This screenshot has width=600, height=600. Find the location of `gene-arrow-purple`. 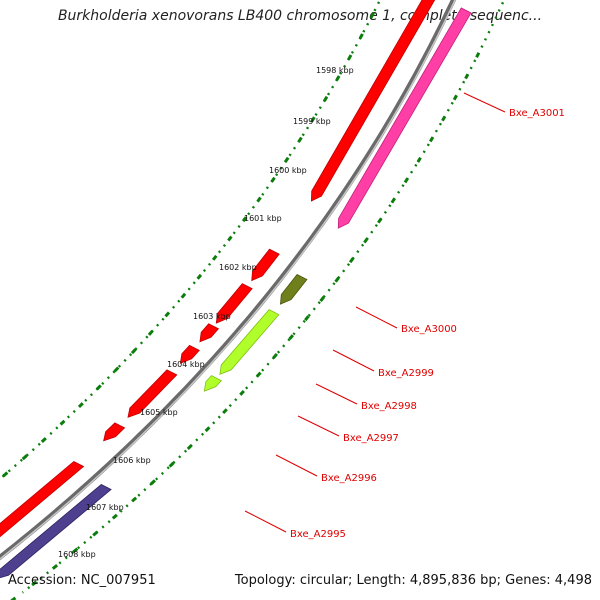

gene-arrow-purple is located at coordinates (56, 531).